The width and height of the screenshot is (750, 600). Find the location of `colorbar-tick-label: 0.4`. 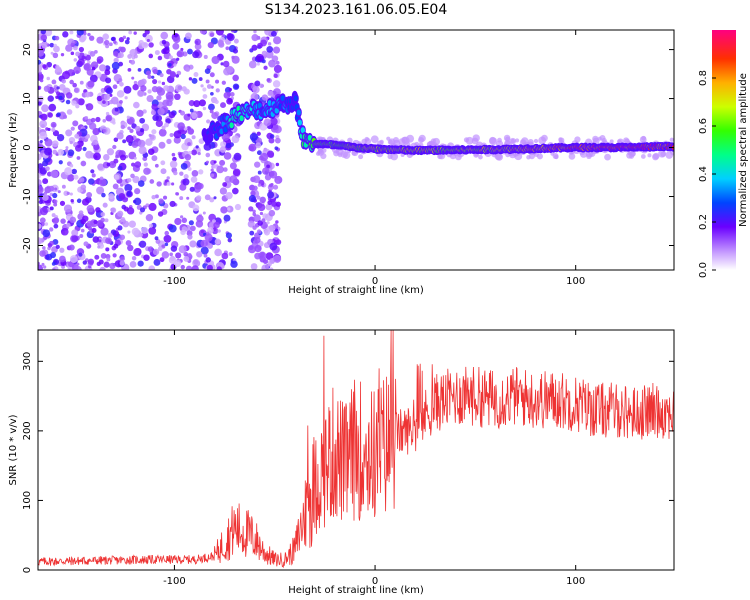

colorbar-tick-label: 0.4 is located at coordinates (703, 174).